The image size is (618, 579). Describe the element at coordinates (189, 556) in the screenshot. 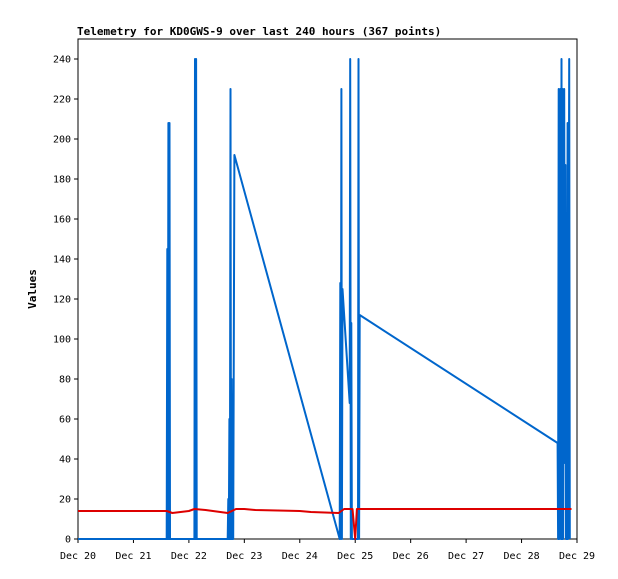

I see `x-tick-label: Dec 22` at that location.